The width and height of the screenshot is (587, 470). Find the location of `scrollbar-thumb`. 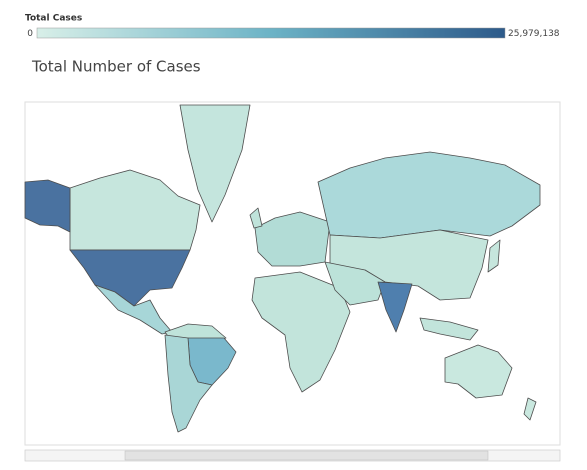

scrollbar-thumb is located at coordinates (306, 455).